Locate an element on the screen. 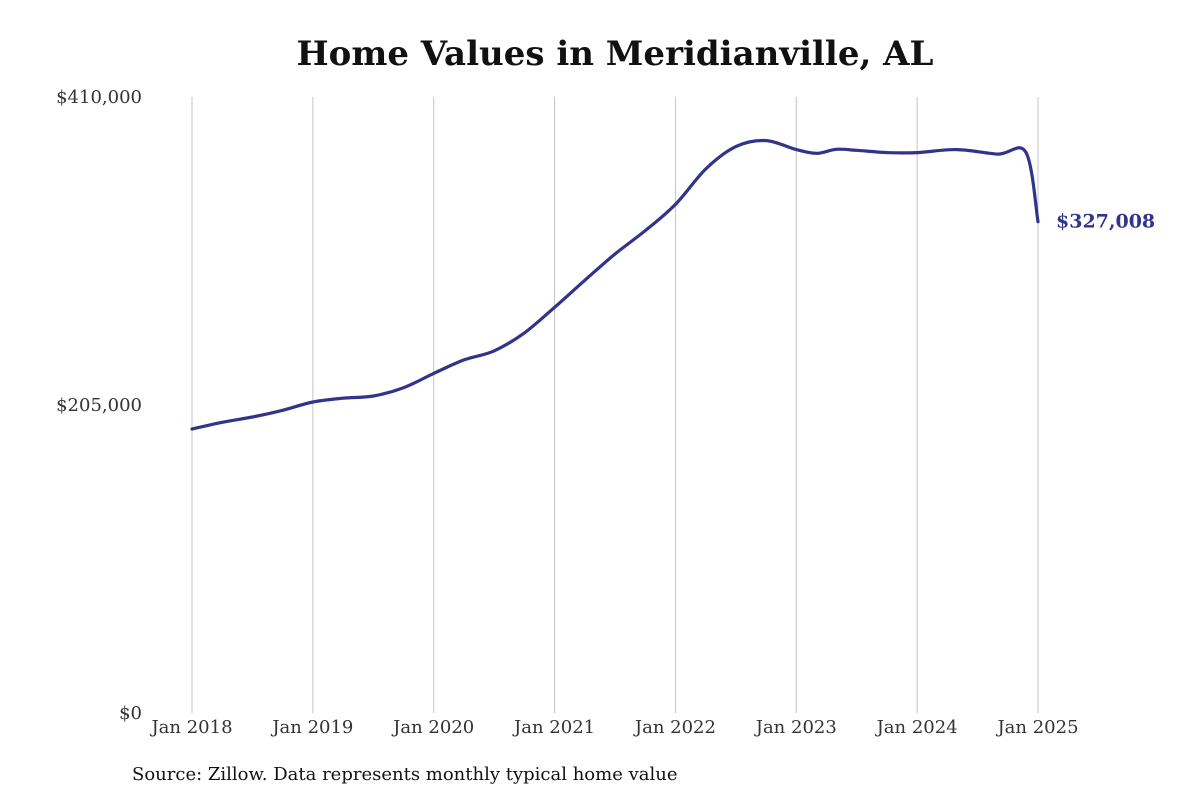 This screenshot has width=1200, height=800. y-tick-label: $0 is located at coordinates (130, 713).